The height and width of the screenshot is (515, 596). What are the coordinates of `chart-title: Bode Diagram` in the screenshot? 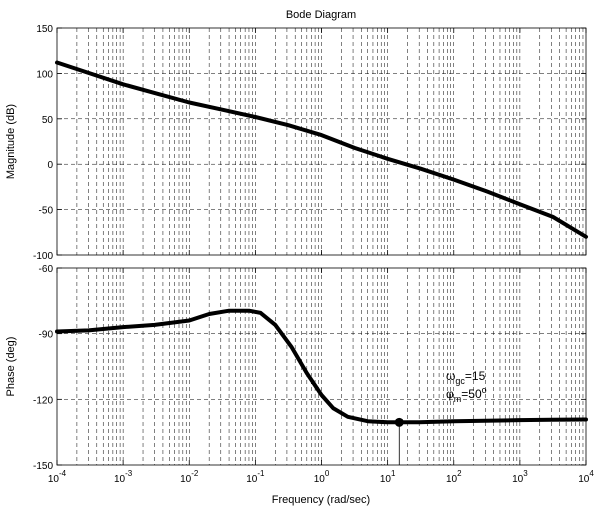 It's located at (321, 15).